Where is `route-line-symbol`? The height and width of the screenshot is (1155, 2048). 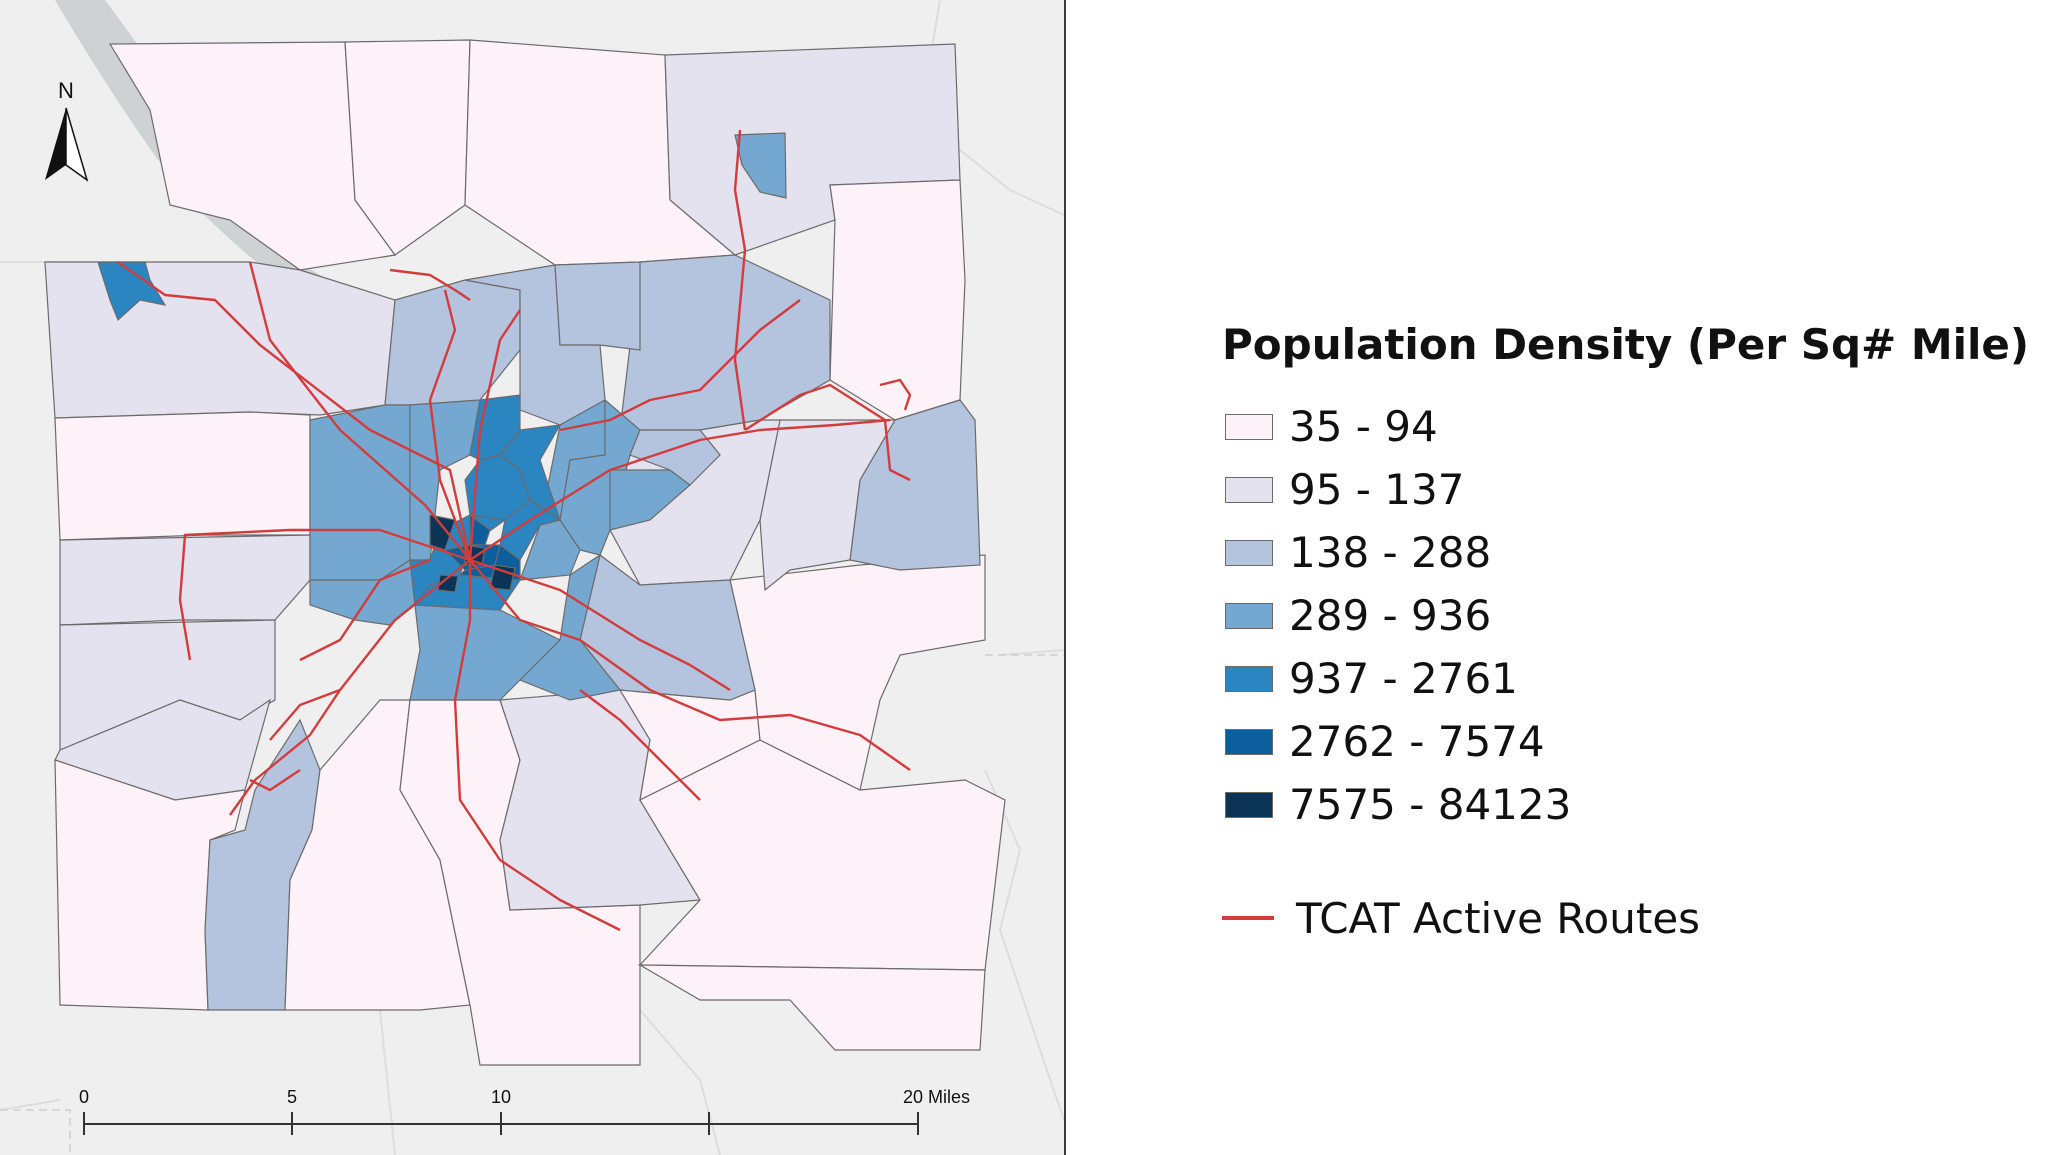
route-line-symbol is located at coordinates (1248, 918).